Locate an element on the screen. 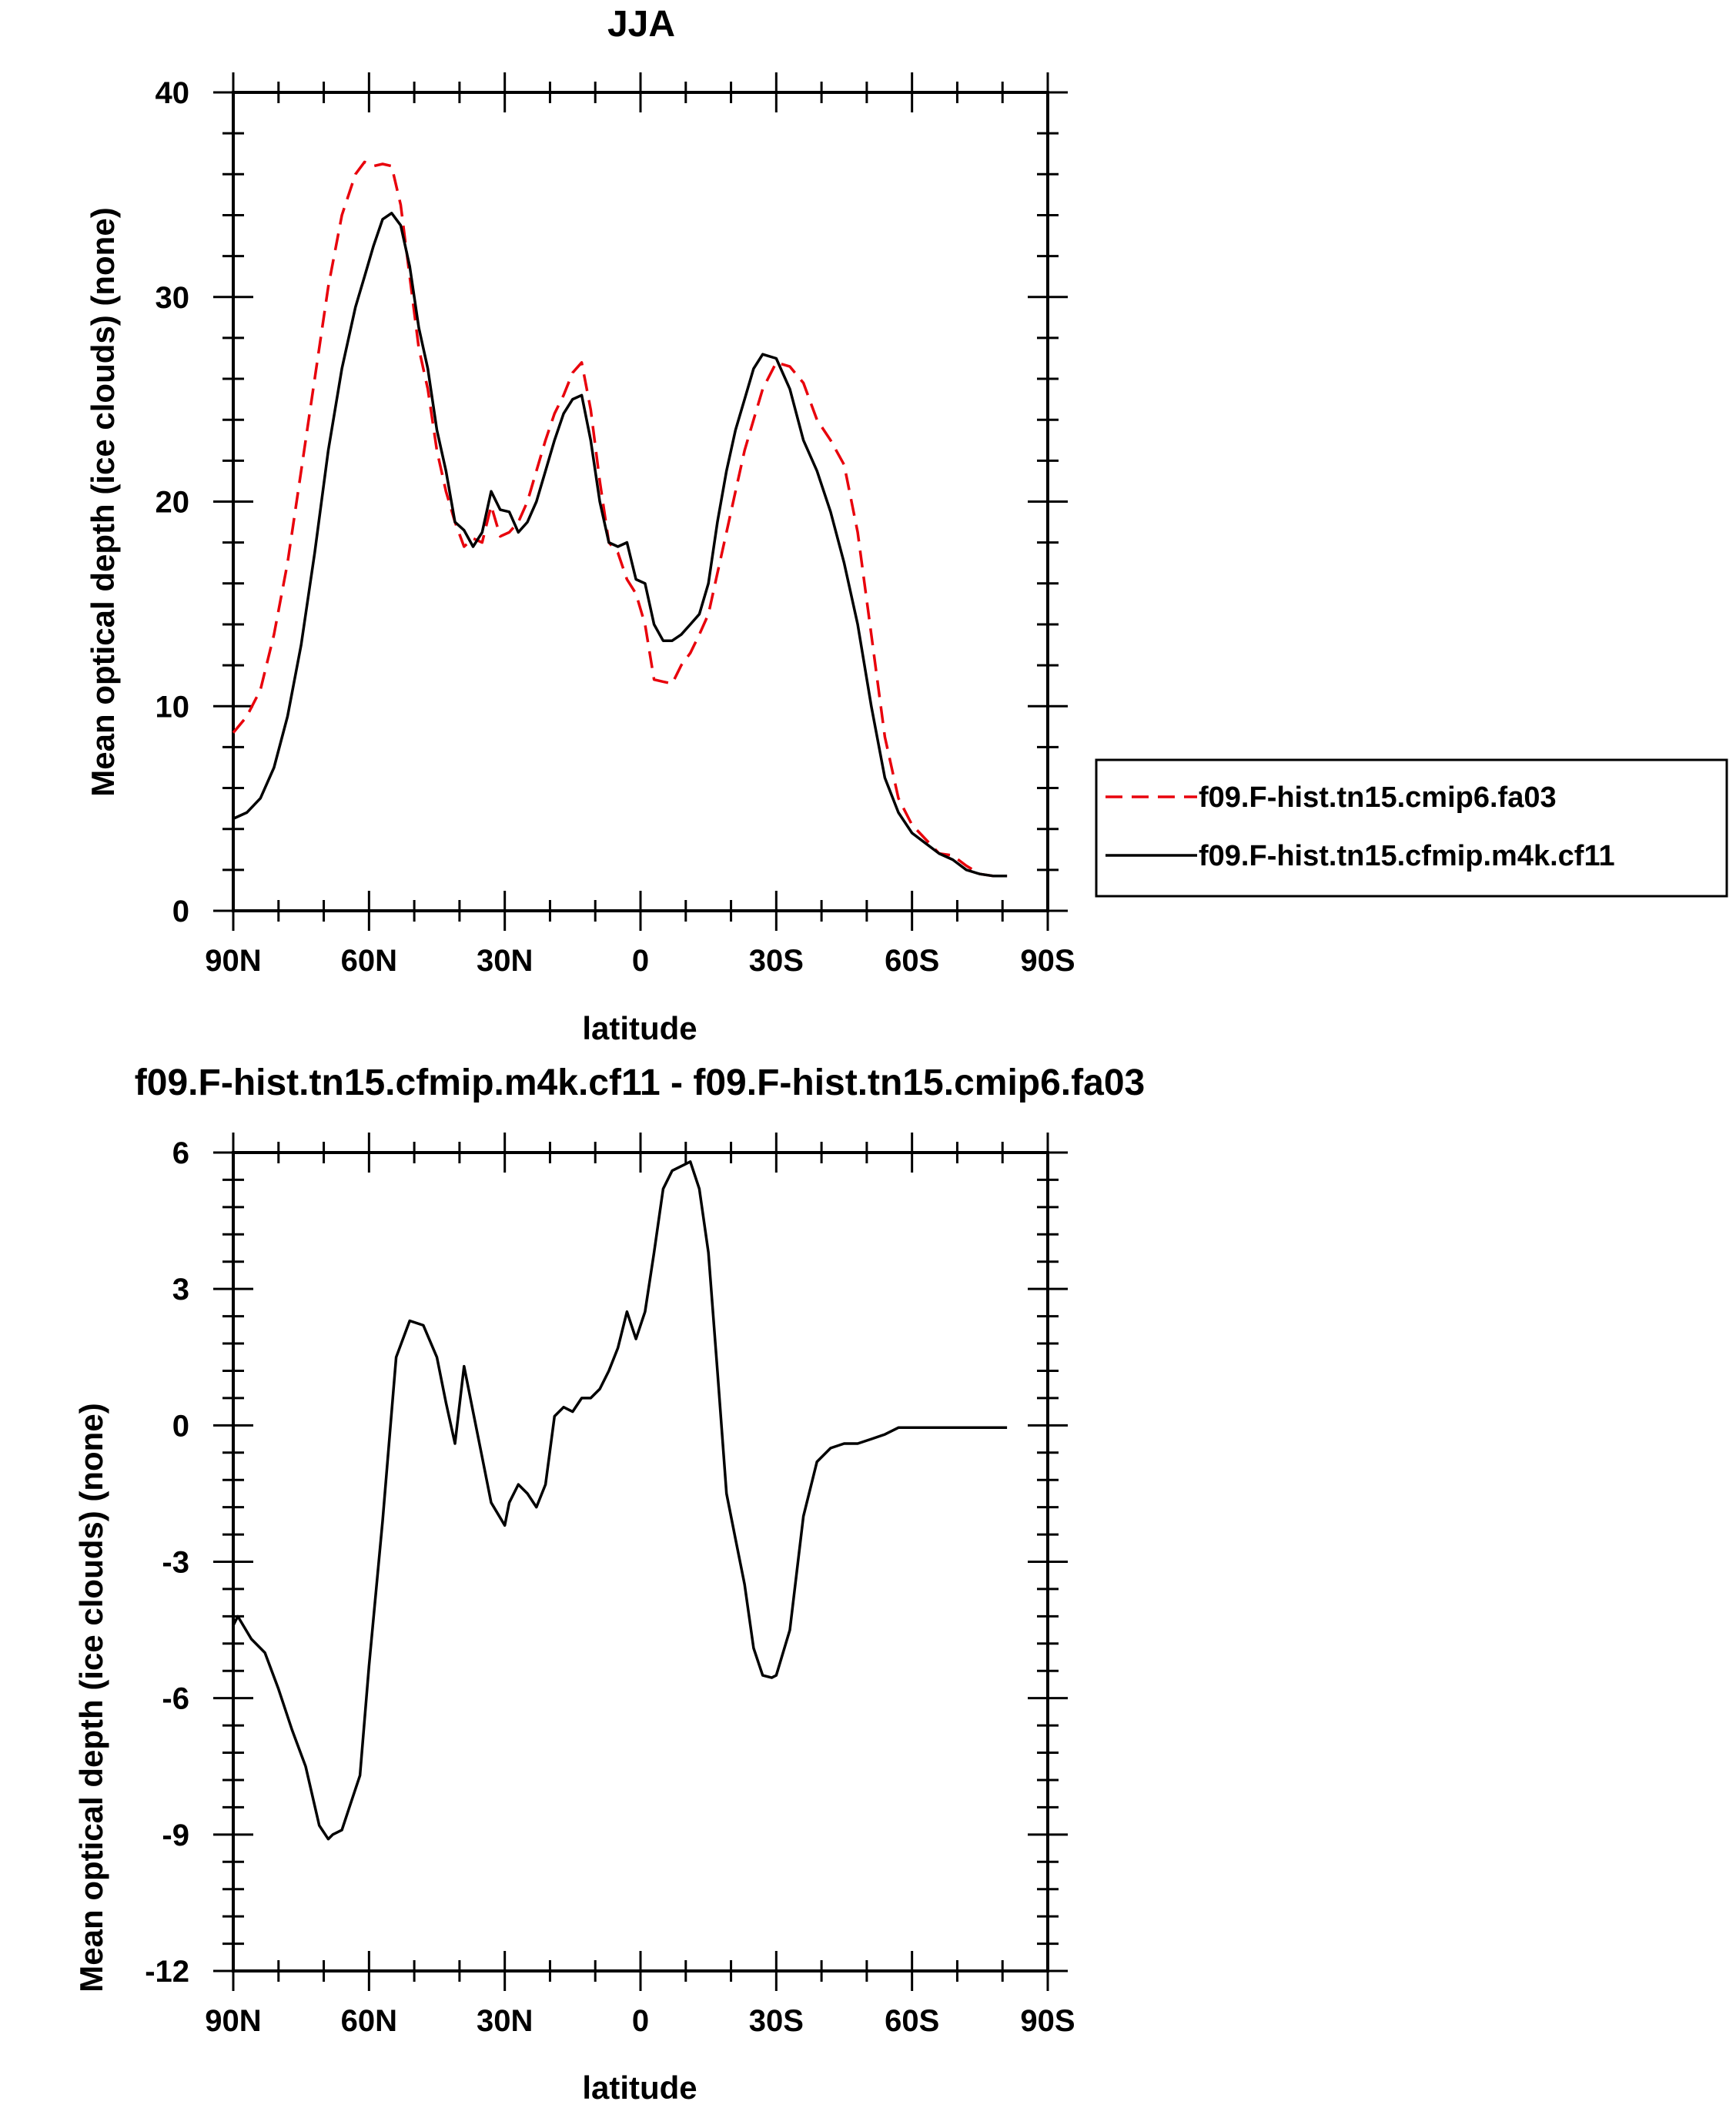  bottom-panel-lines is located at coordinates (620, 1500).